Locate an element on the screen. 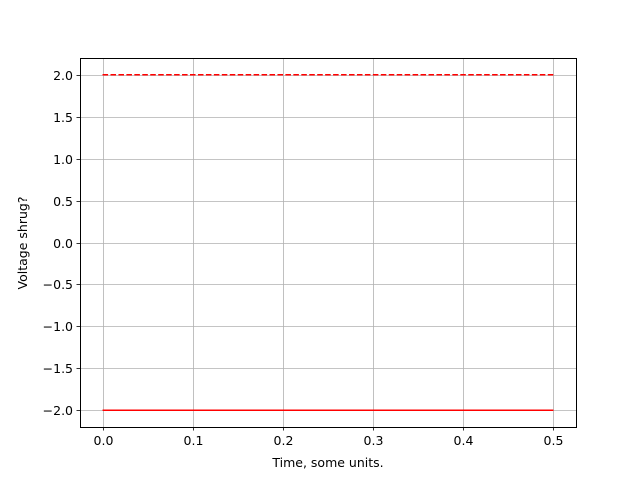 This screenshot has width=640, height=484. x-axis-label: Time, some units. is located at coordinates (327, 462).